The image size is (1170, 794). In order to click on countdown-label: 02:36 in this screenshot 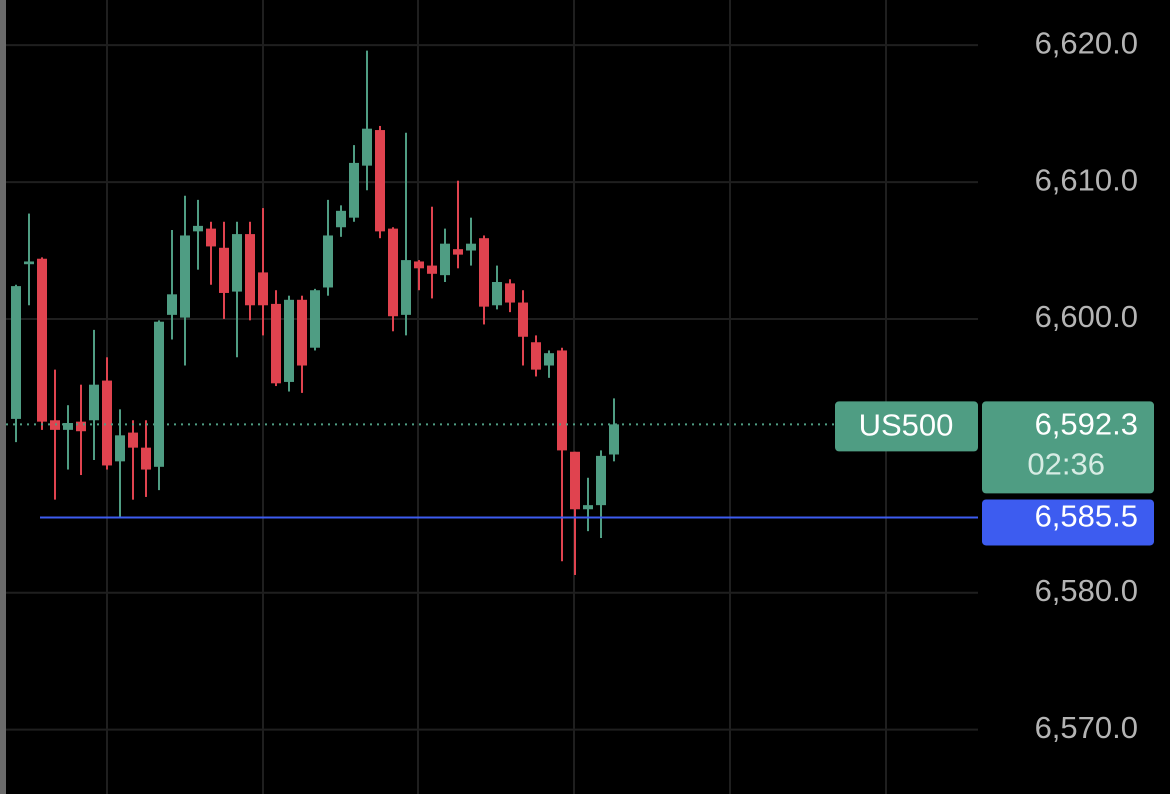, I will do `click(1066, 464)`.